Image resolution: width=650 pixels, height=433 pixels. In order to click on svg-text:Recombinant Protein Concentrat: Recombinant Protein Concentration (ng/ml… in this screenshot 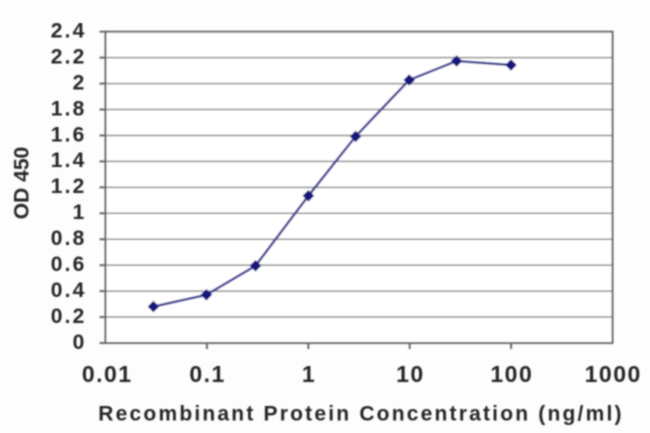, I will do `click(360, 414)`.